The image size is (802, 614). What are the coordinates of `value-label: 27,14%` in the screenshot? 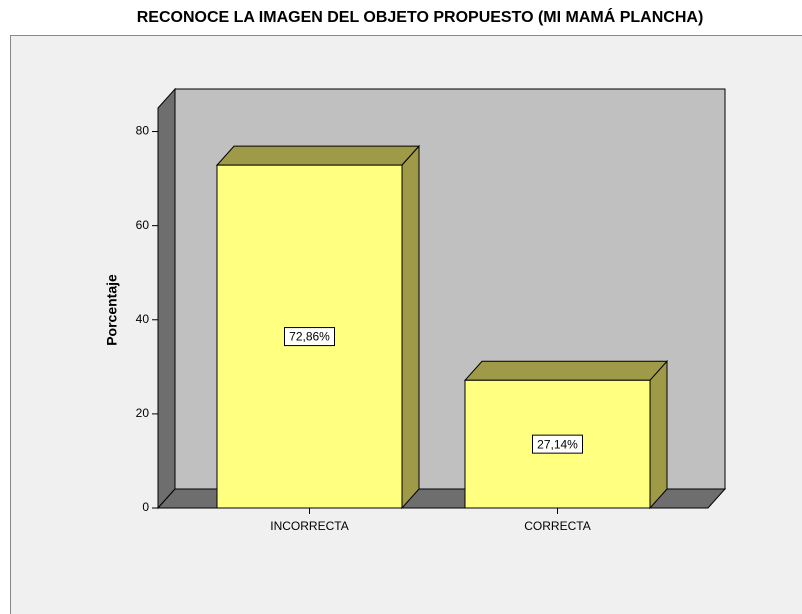 It's located at (557, 444).